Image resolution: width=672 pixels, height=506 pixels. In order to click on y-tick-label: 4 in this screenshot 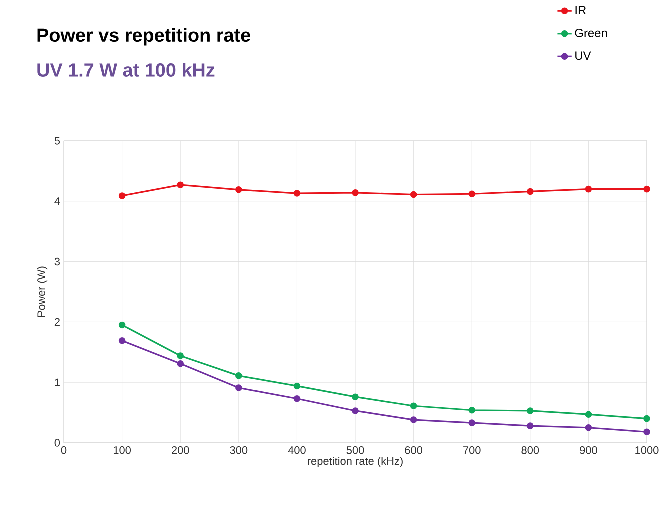, I will do `click(57, 202)`.